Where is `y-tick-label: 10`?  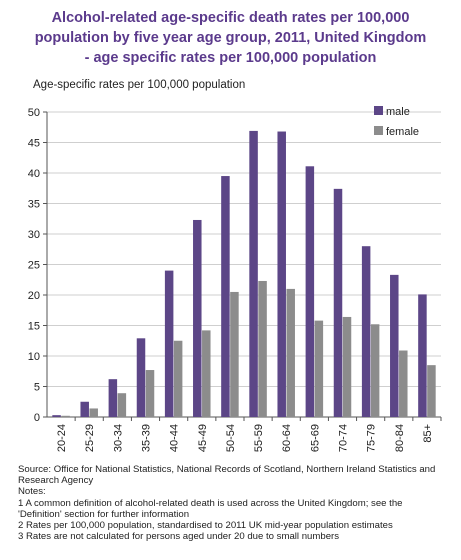
y-tick-label: 10 is located at coordinates (34, 357).